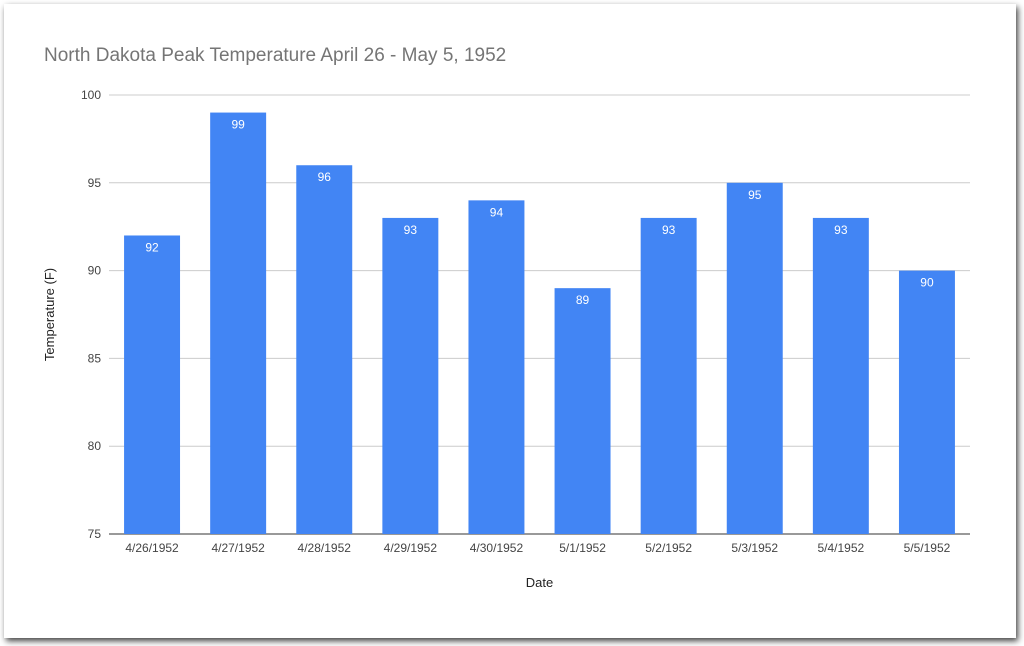 Image resolution: width=1024 pixels, height=646 pixels. I want to click on y-tick-label: 75, so click(95, 534).